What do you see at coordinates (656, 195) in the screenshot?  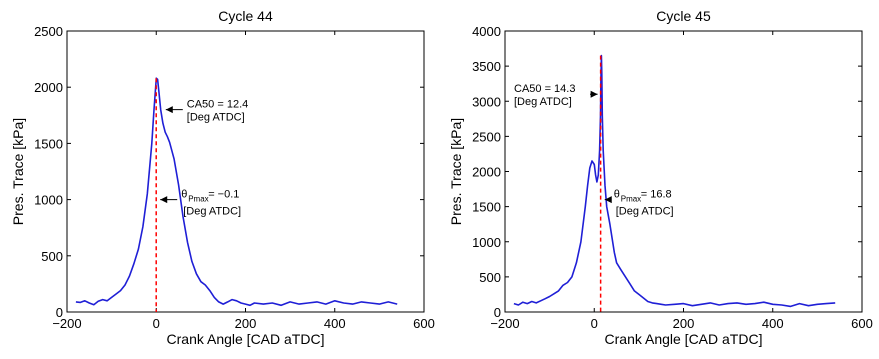 I see `annotation-value: = 16.8` at bounding box center [656, 195].